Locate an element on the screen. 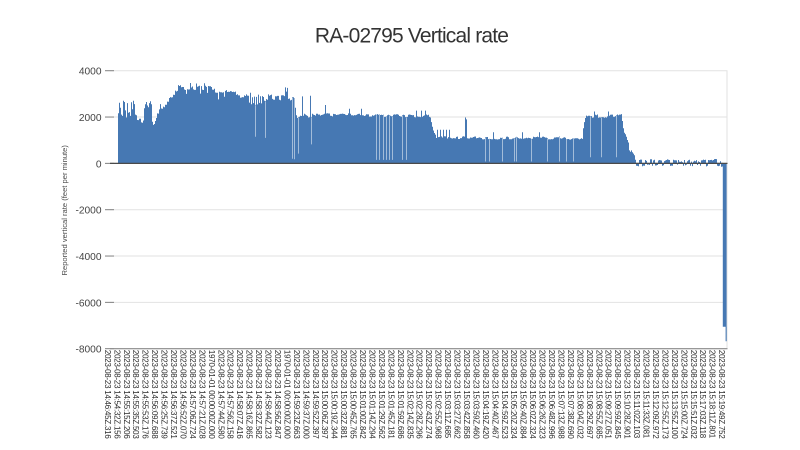  svg-text: 2023-08-23 14:57:44Z.580 is located at coordinates (220, 394).